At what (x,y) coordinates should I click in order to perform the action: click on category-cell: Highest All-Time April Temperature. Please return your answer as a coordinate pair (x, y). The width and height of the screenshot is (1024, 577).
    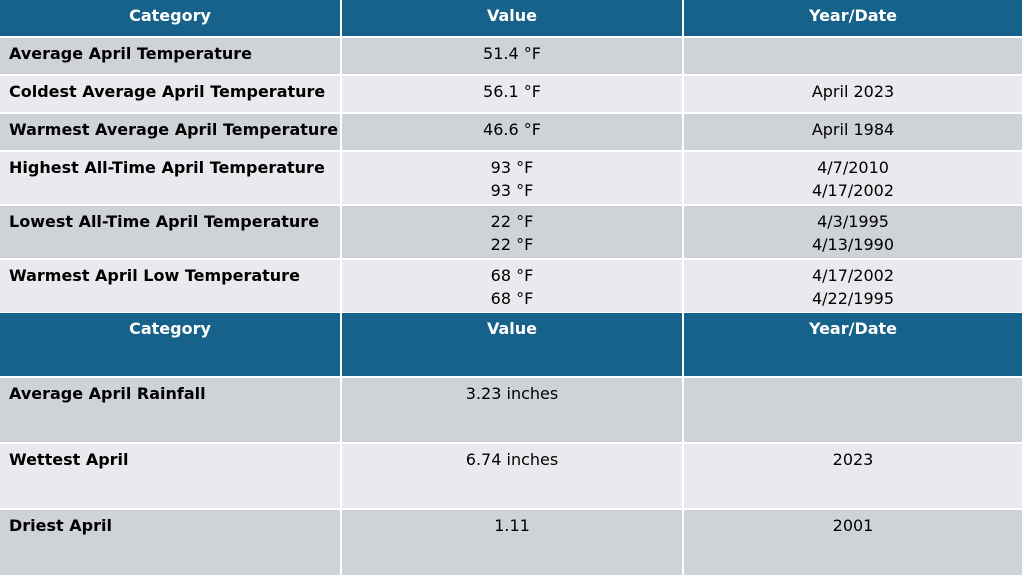
    Looking at the image, I should click on (171, 179).